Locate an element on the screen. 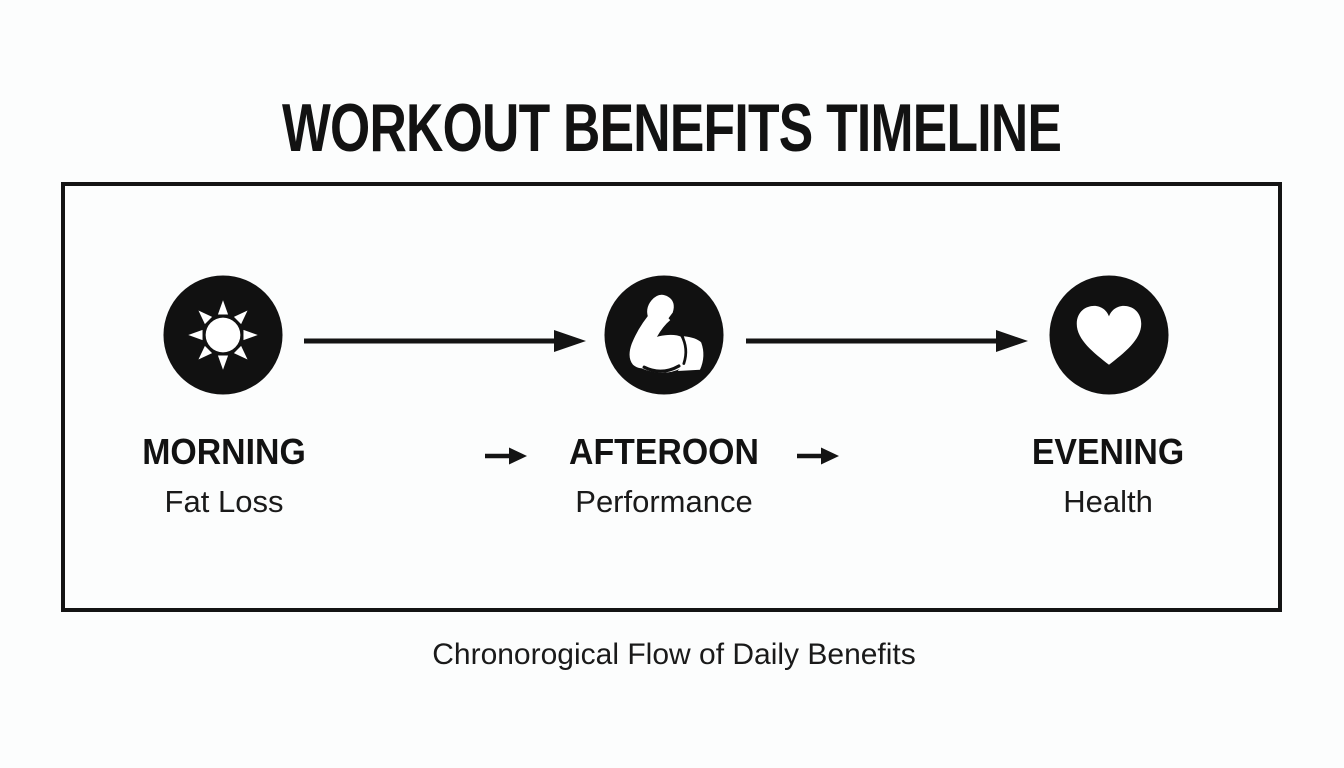 This screenshot has height=768, width=1344. morning-stage-label: MORNING is located at coordinates (224, 451).